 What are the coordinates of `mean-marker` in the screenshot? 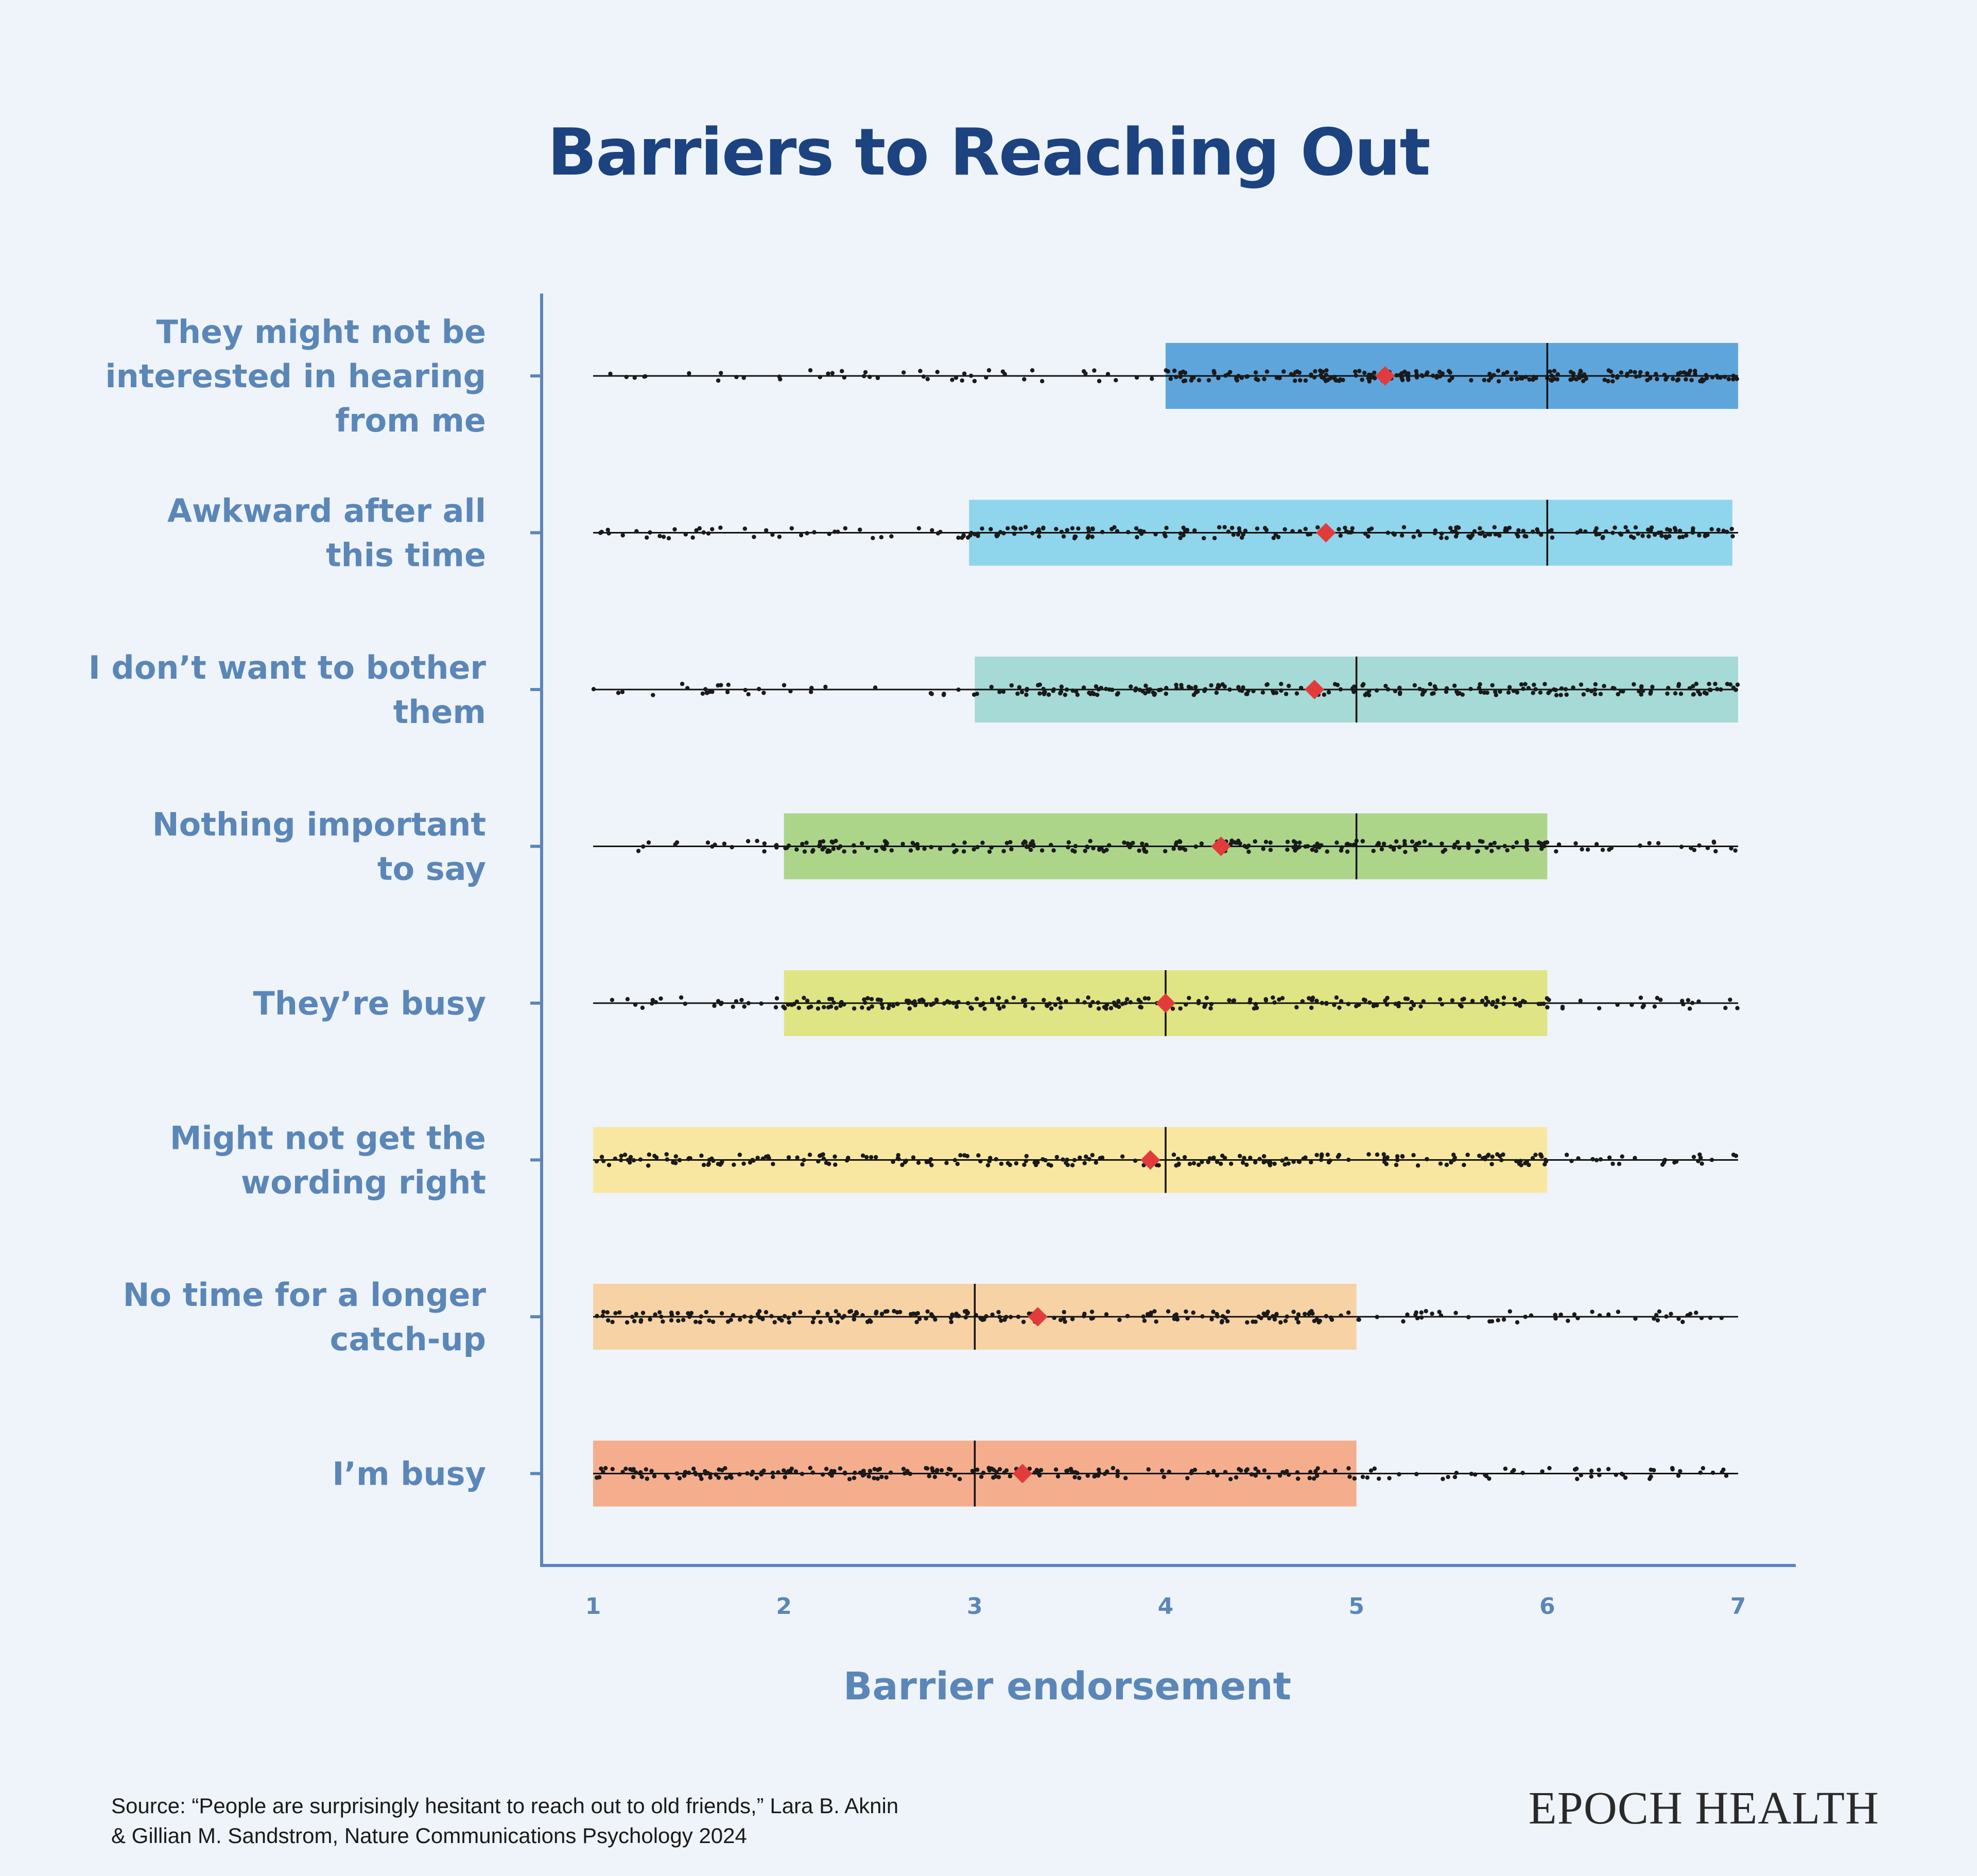 It's located at (1385, 376).